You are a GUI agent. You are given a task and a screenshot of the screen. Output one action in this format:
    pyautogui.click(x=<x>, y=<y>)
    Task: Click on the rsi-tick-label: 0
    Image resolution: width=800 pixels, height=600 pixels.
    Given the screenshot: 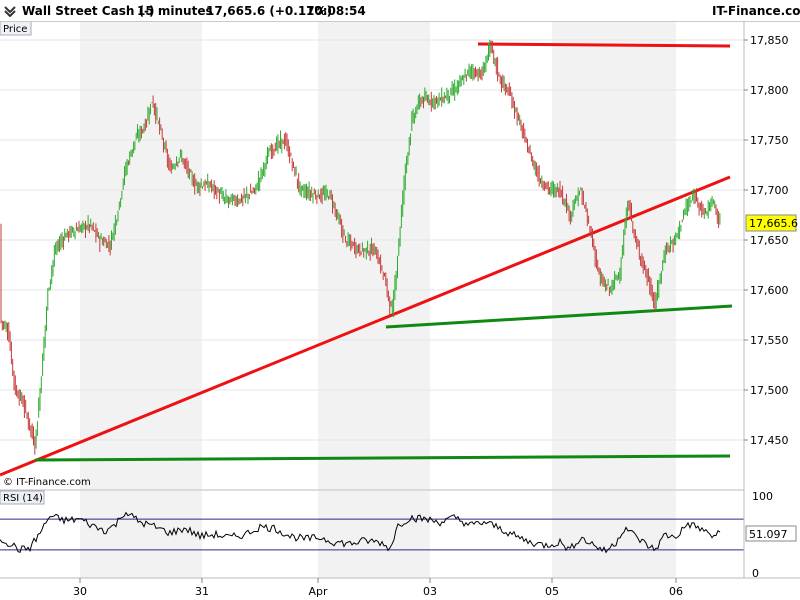 What is the action you would take?
    pyautogui.click(x=755, y=573)
    